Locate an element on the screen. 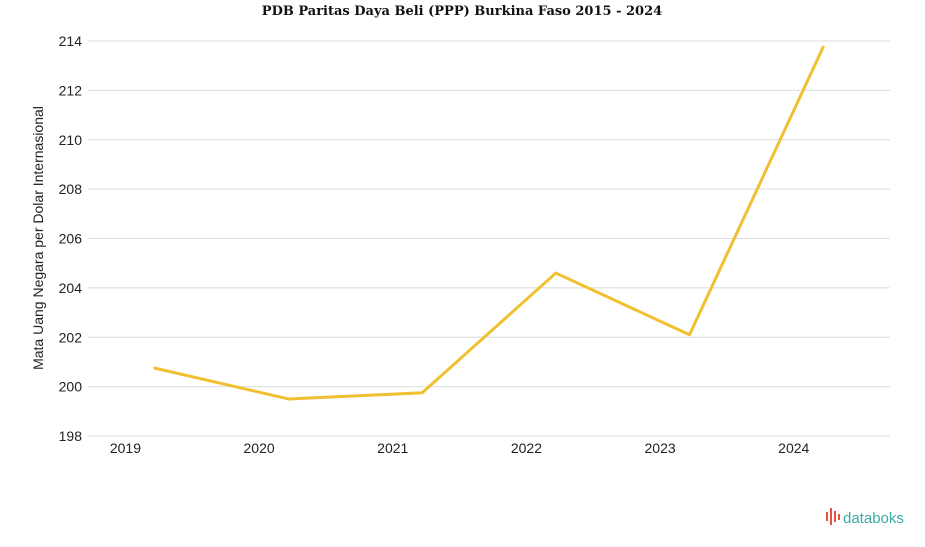 The image size is (925, 547). y-tick-label: 208 is located at coordinates (71, 189).